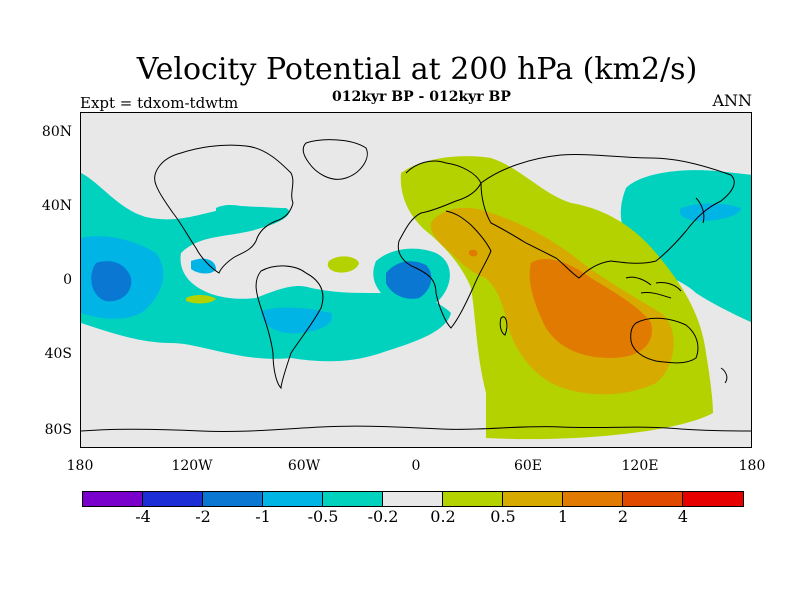  What do you see at coordinates (304, 466) in the screenshot?
I see `x-tick-label: 60W` at bounding box center [304, 466].